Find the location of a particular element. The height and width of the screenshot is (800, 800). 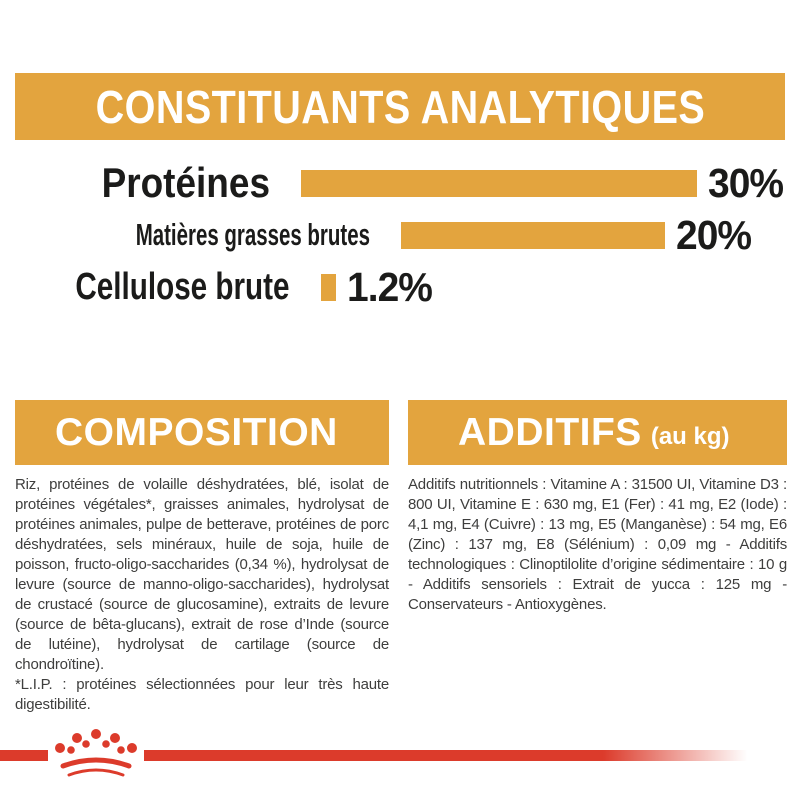

chart-row: Matières grasses brutes 20% is located at coordinates (407, 235).